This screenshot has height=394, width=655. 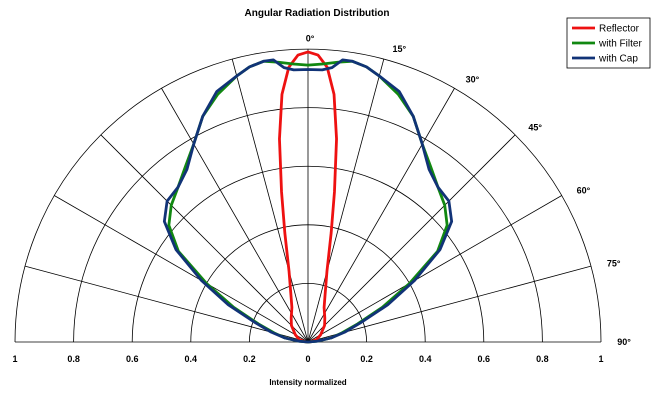 I want to click on legend-label-1: Reflector, so click(x=619, y=29).